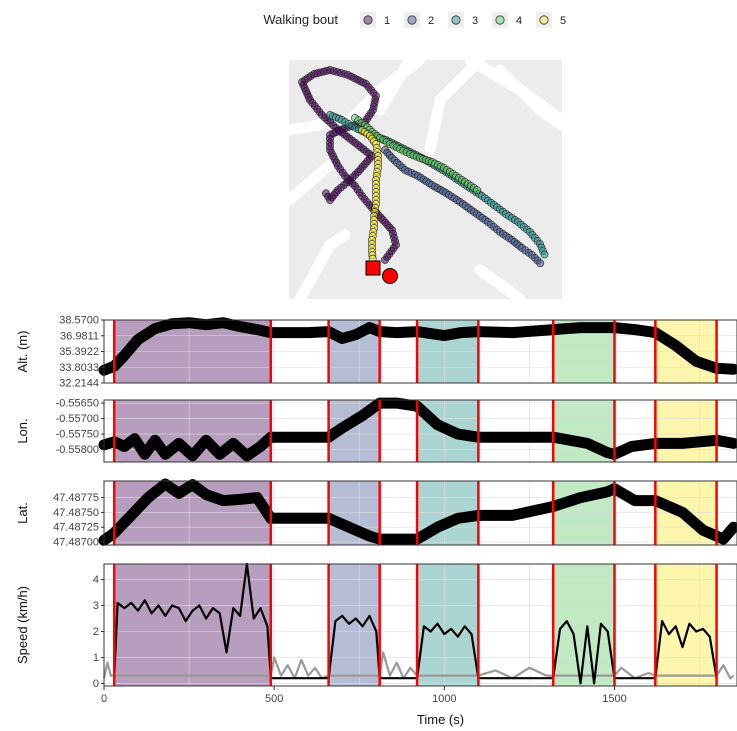  Describe the element at coordinates (96, 580) in the screenshot. I see `y-tick-label: 4` at that location.